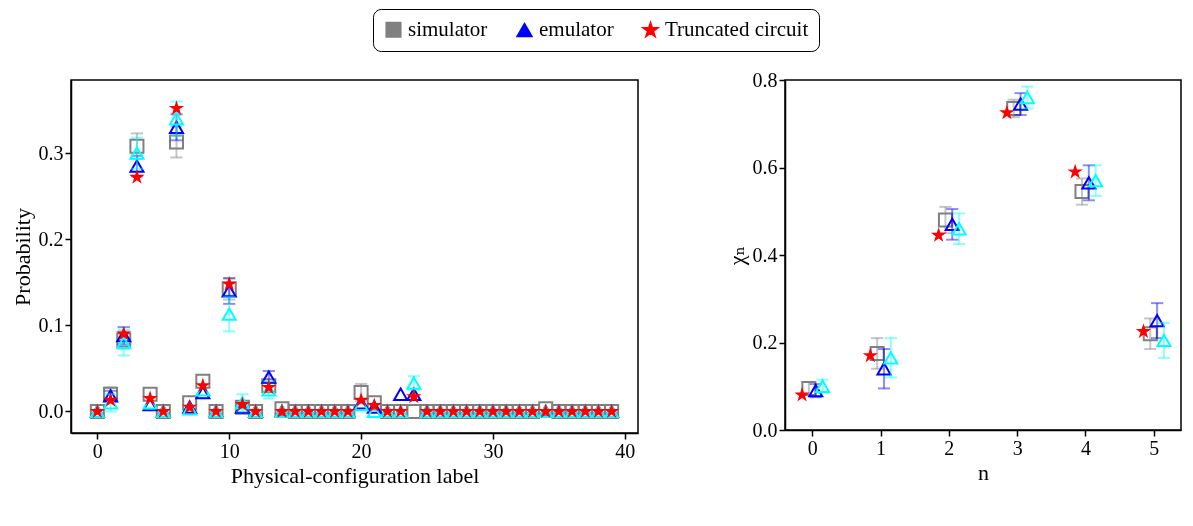 The image size is (1193, 526). What do you see at coordinates (737, 29) in the screenshot?
I see `legend-label: Truncated circuit` at bounding box center [737, 29].